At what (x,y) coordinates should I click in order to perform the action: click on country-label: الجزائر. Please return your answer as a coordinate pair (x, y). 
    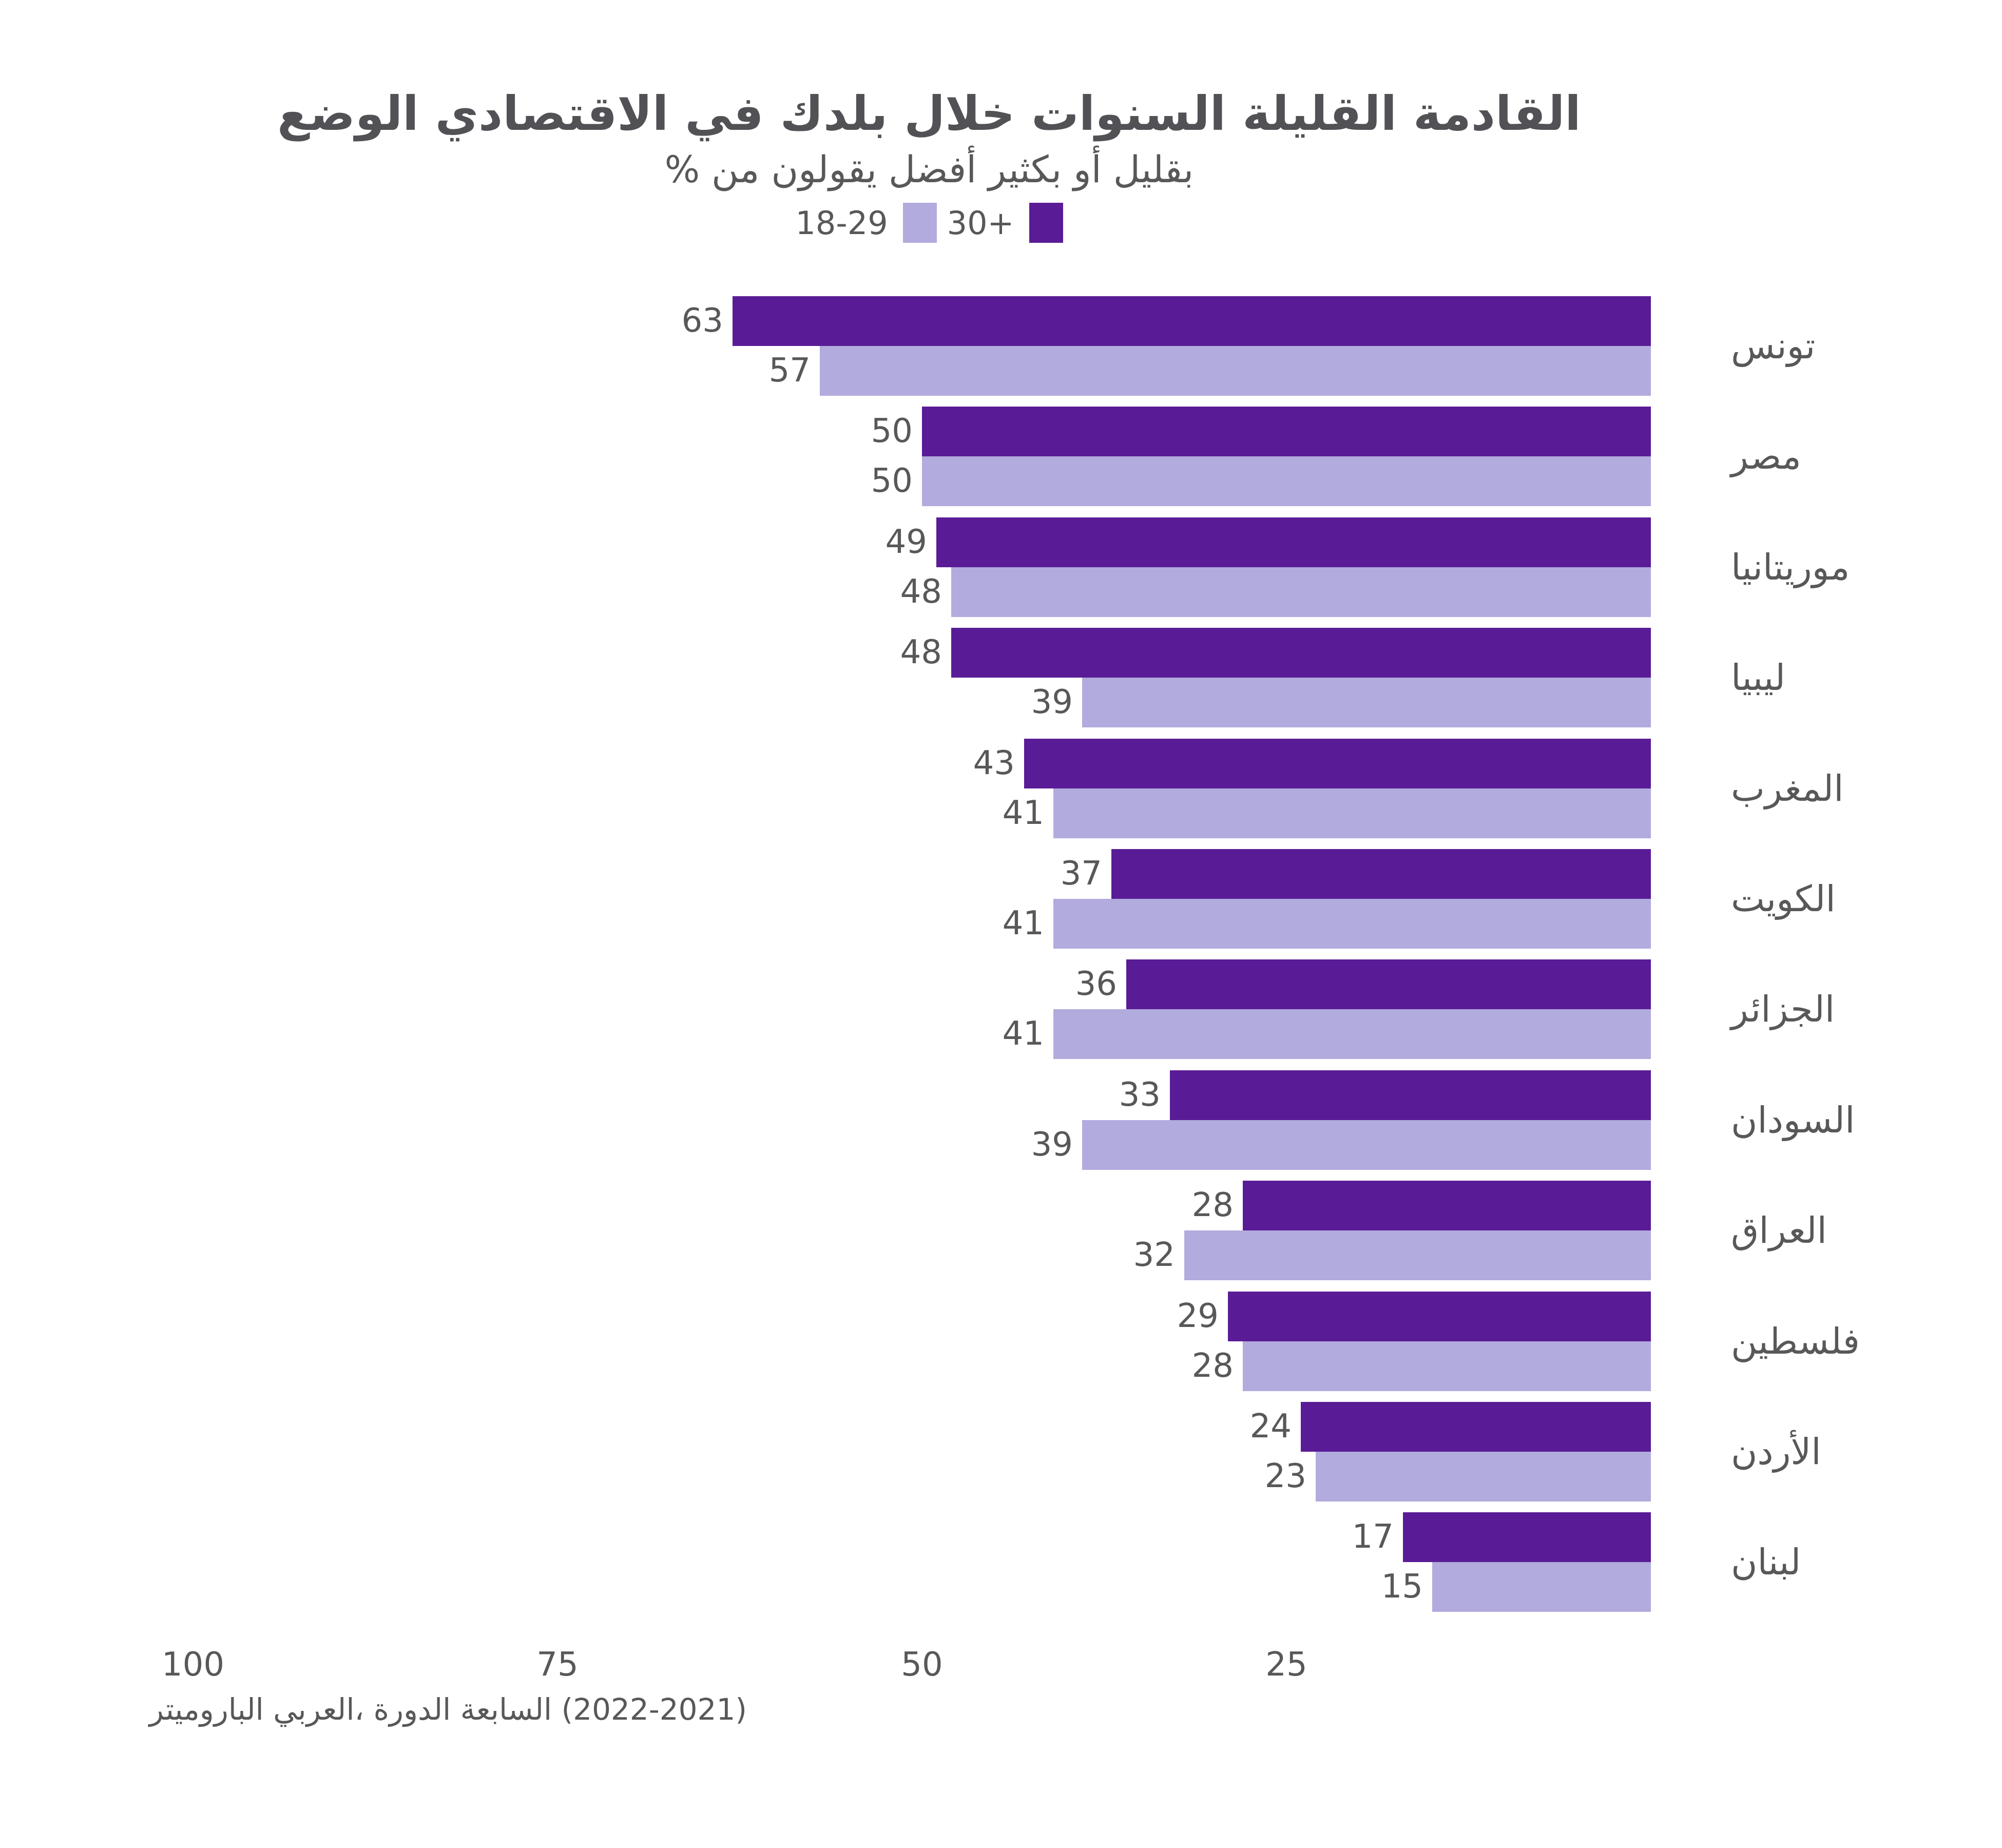
    Looking at the image, I should click on (1783, 1009).